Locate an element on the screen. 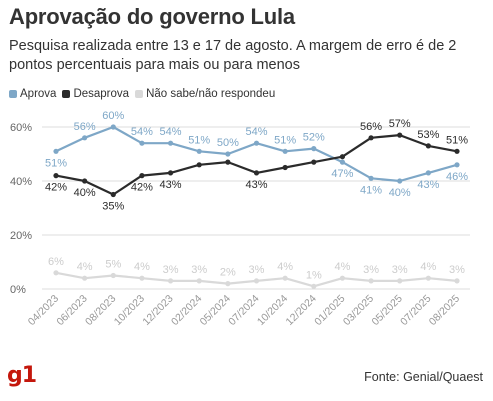 This screenshot has height=401, width=493. x-tick-label: 10/2024 is located at coordinates (272, 310).